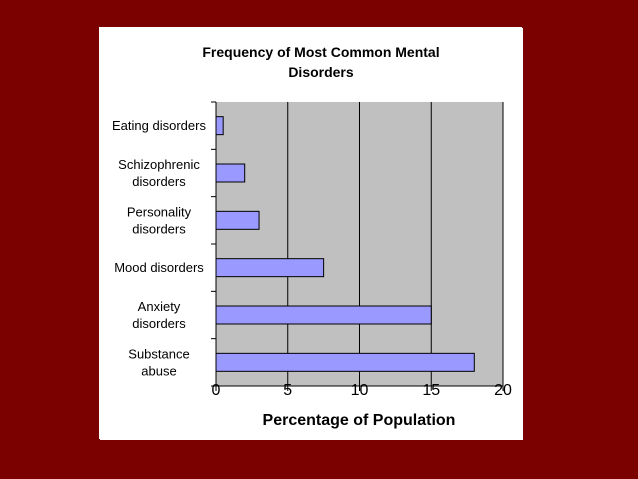 Image resolution: width=638 pixels, height=479 pixels. What do you see at coordinates (159, 306) in the screenshot?
I see `category-label: Anxiety` at bounding box center [159, 306].